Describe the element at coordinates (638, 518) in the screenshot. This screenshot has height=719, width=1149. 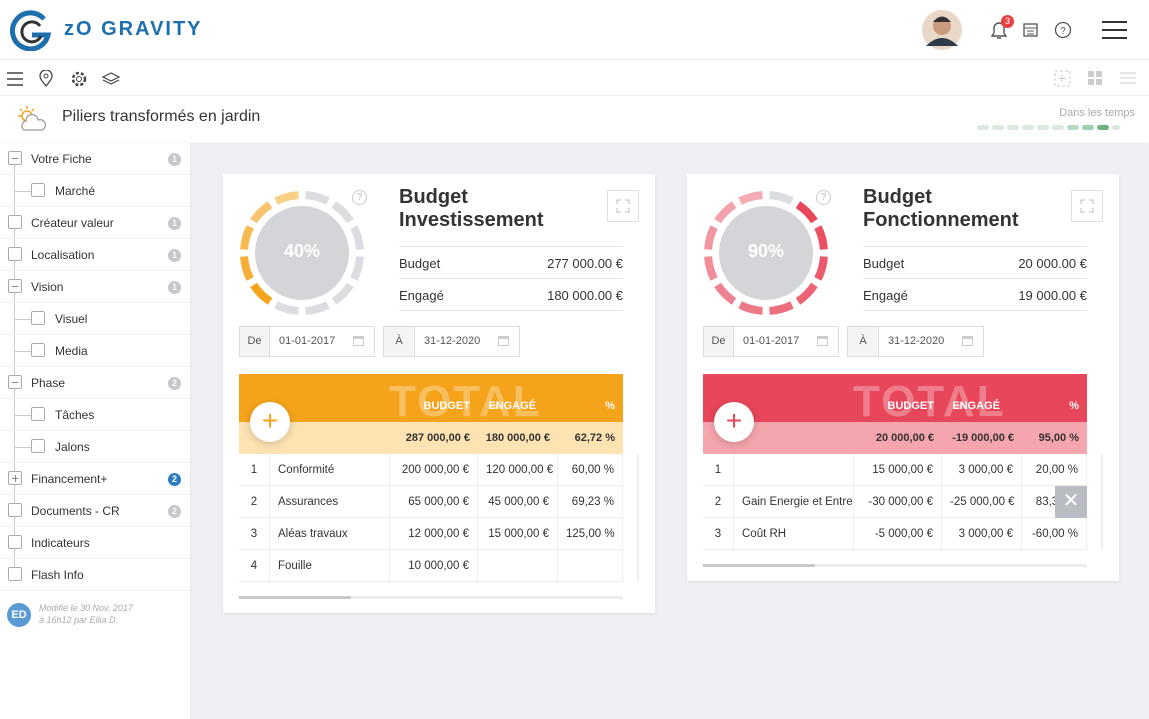
I see `scroll-track-vertical` at that location.